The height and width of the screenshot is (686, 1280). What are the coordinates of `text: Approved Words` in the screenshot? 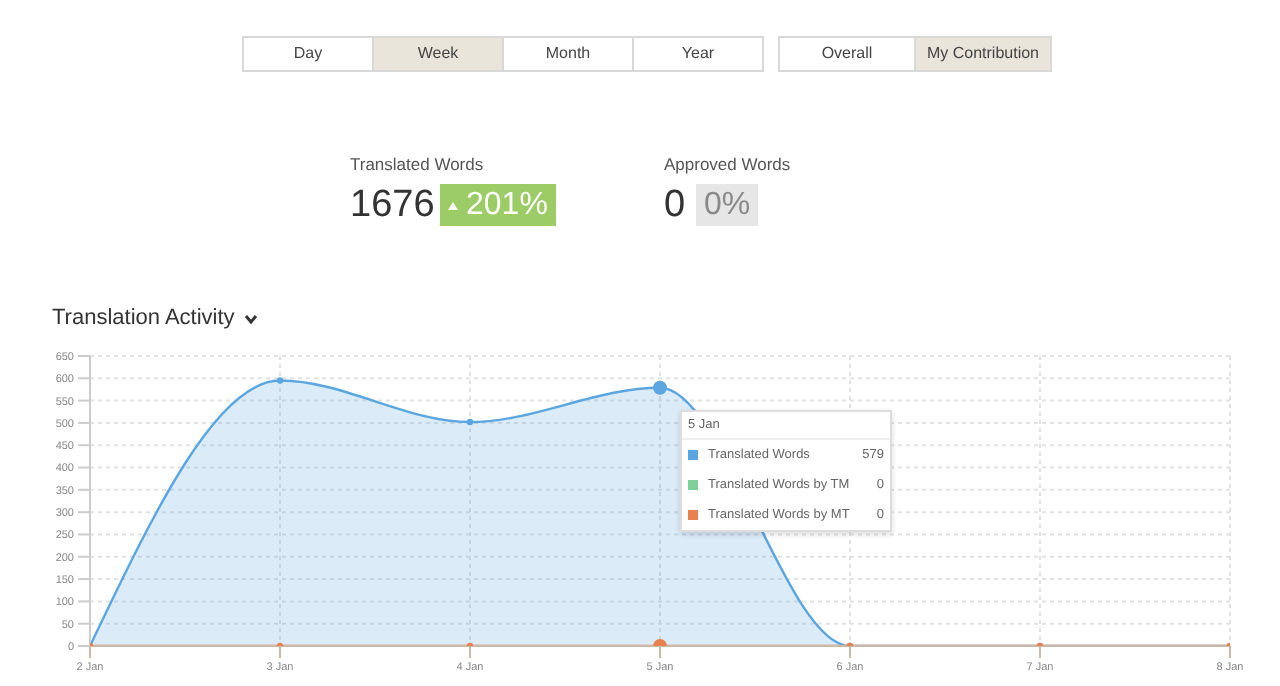 It's located at (727, 164).